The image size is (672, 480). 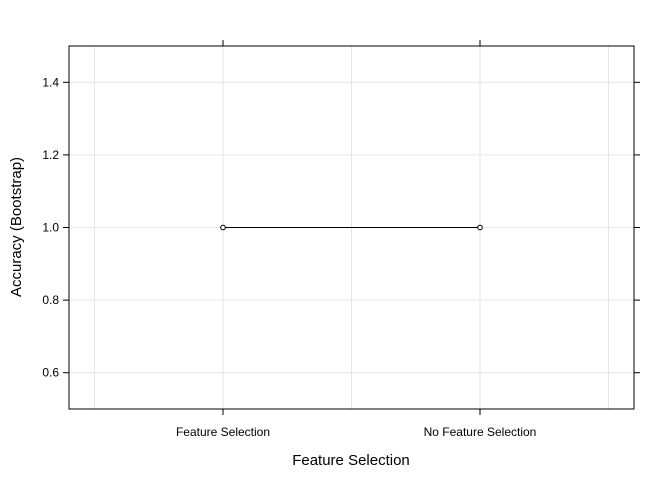 I want to click on y-tick-label: 1.2, so click(x=50, y=155).